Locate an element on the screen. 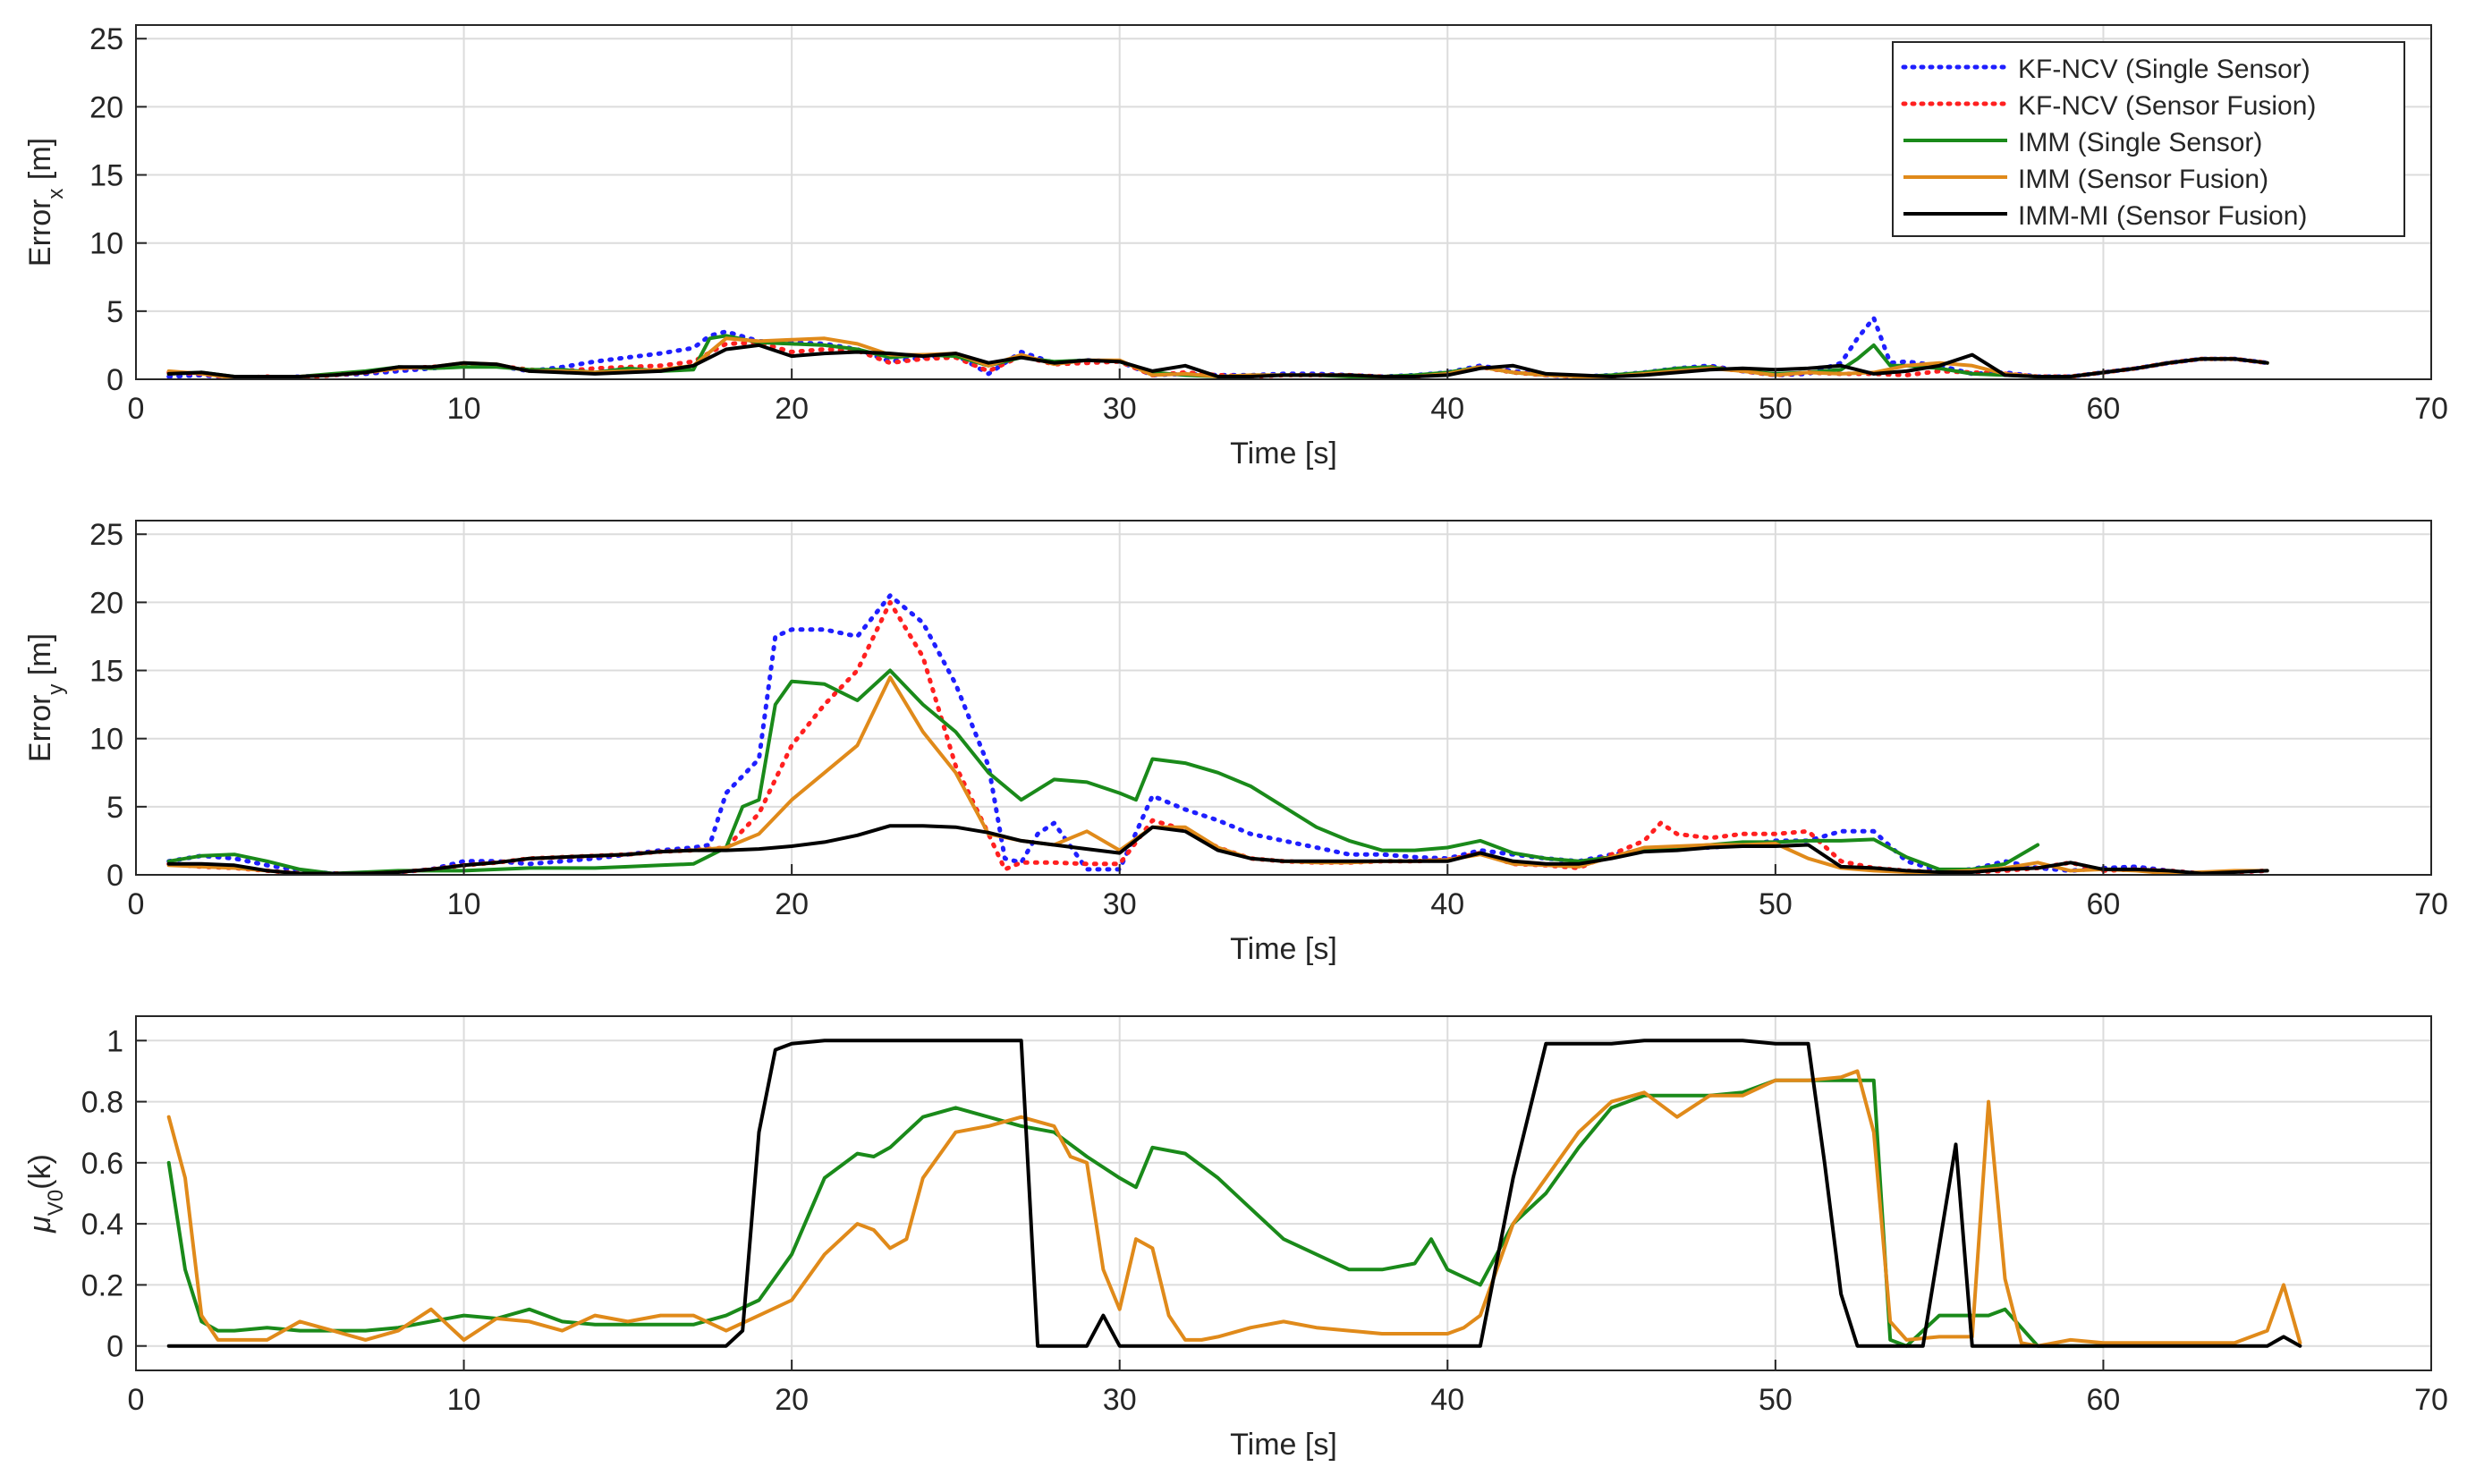 The width and height of the screenshot is (2467, 1484). mu-ytick-label: 0.4 is located at coordinates (102, 1225).